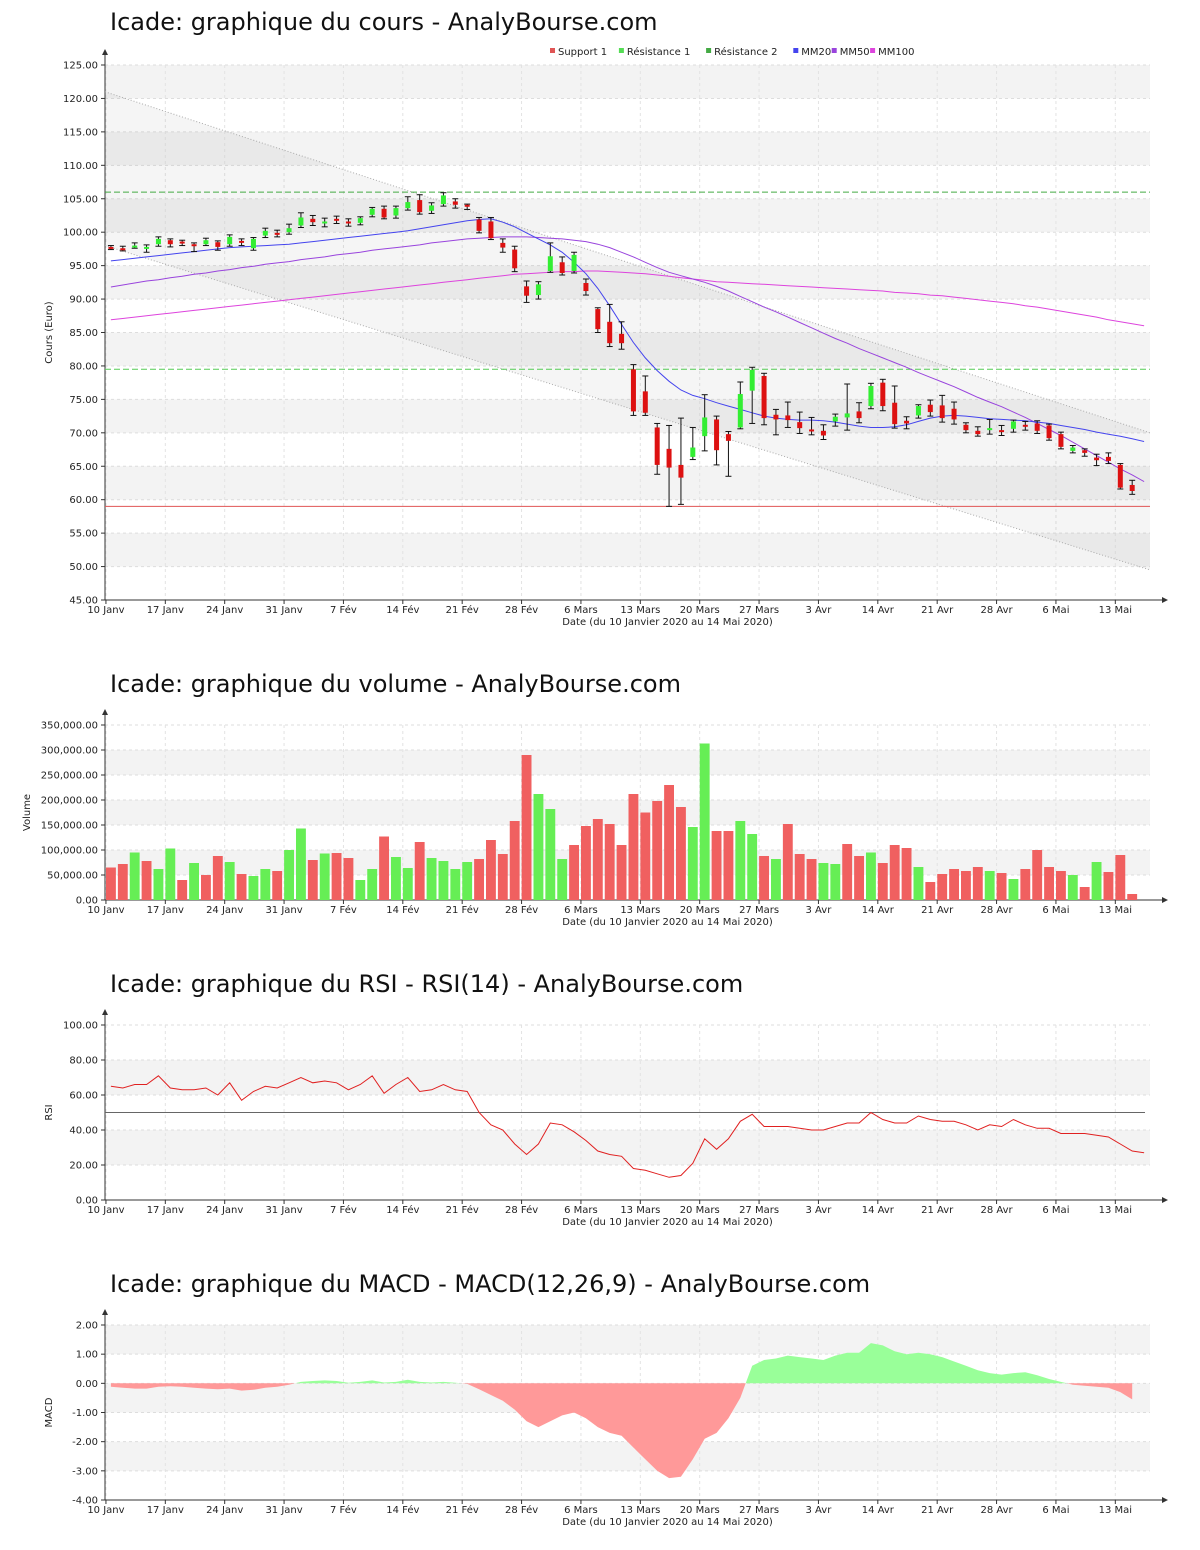 The width and height of the screenshot is (1200, 1550). Describe the element at coordinates (224, 910) in the screenshot. I see `x-tick-label: 24 Janv` at that location.